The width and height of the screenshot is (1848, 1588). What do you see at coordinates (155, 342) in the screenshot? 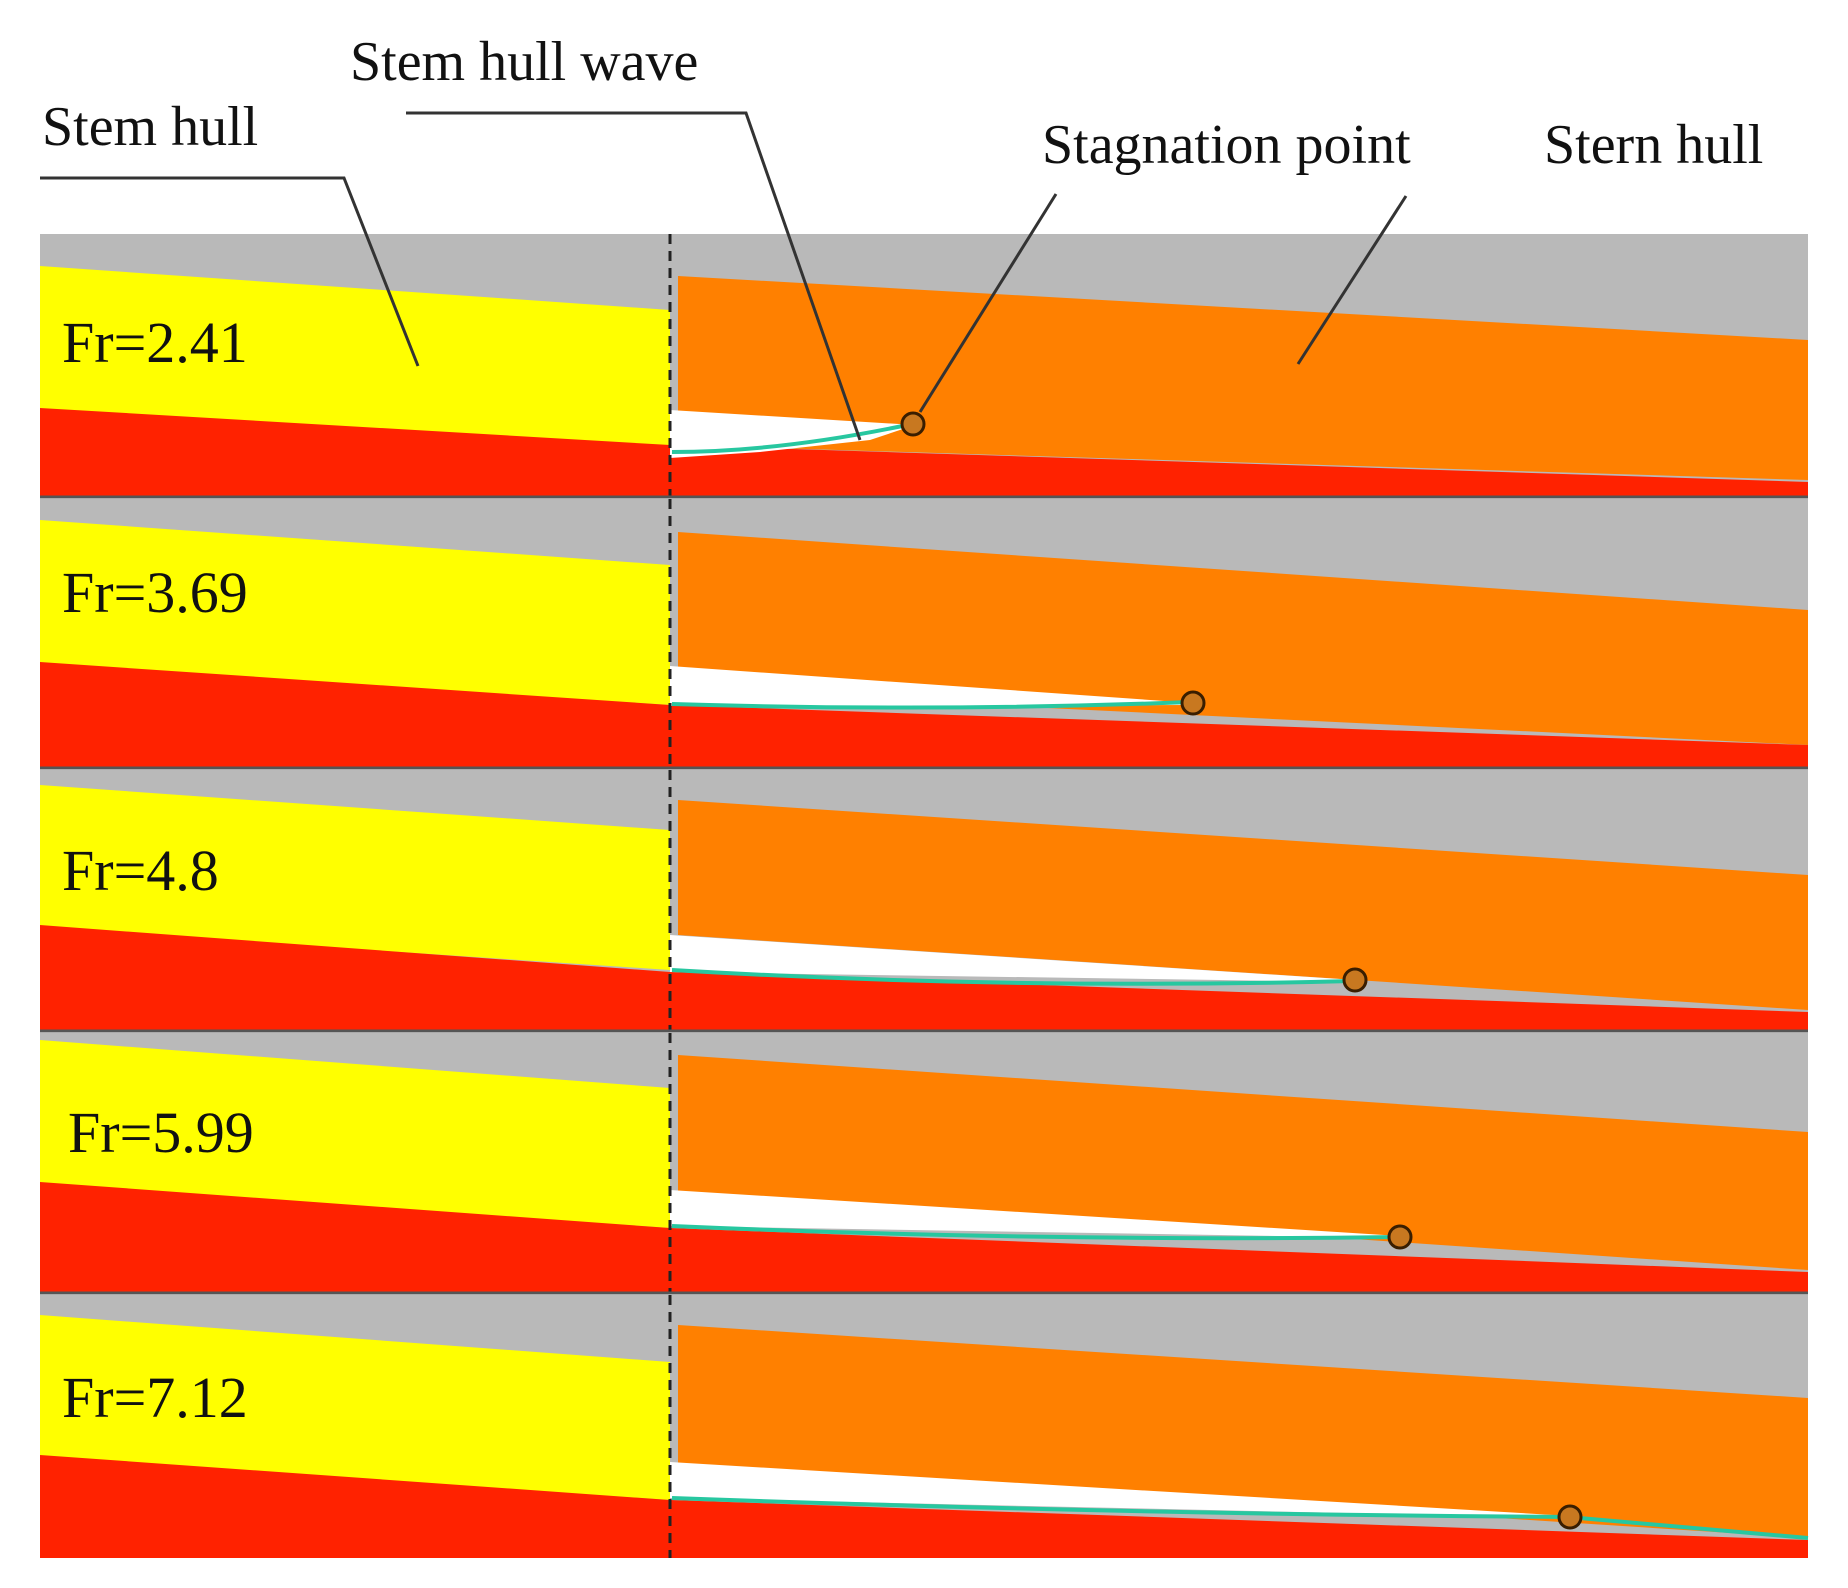
I see `froude-label: Fr=2.41` at bounding box center [155, 342].